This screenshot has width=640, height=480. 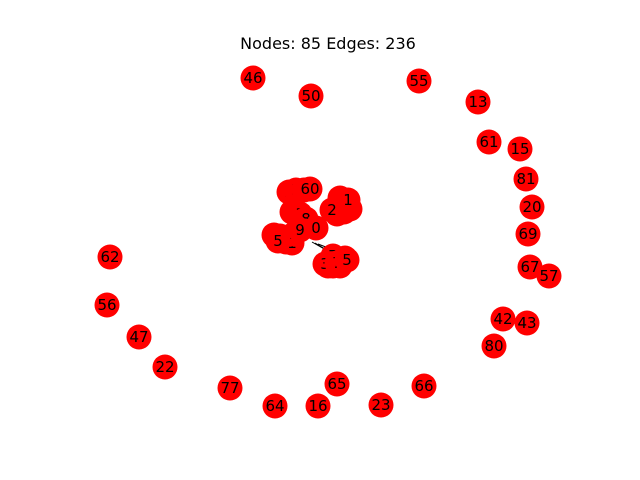 I want to click on graph-node-62: 62, so click(x=110, y=257).